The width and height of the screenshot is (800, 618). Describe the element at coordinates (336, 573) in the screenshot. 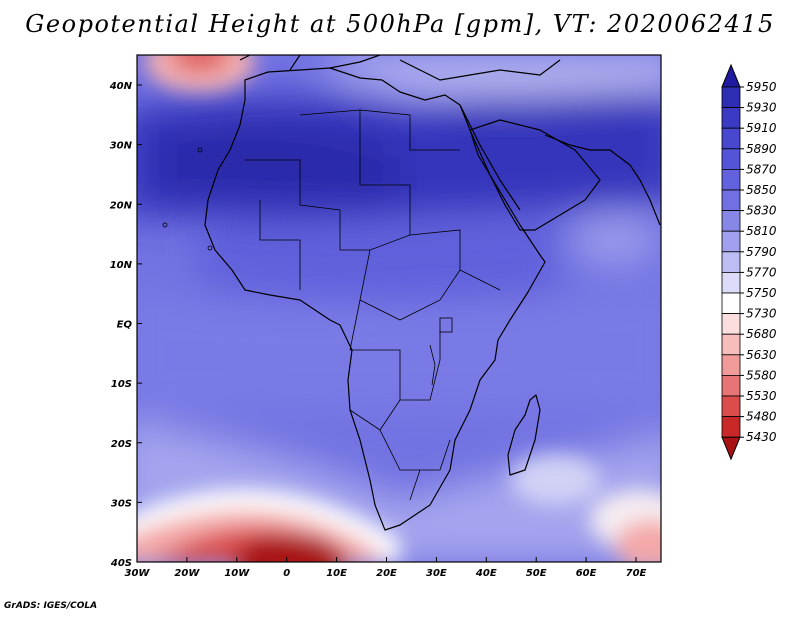

I see `lon-tick-label: 10E` at that location.